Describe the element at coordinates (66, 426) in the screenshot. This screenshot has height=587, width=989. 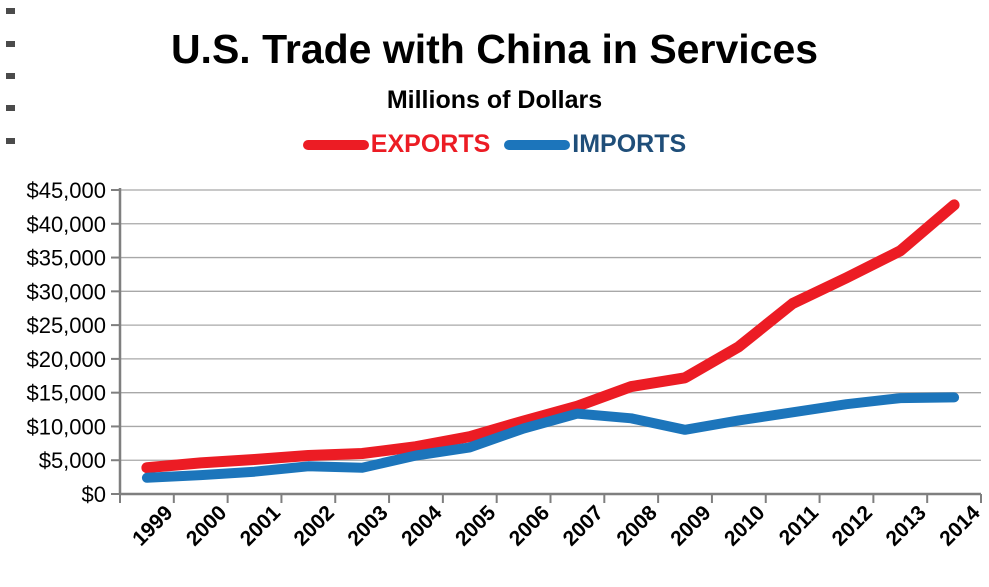
I see `svg-text: $10,000` at that location.